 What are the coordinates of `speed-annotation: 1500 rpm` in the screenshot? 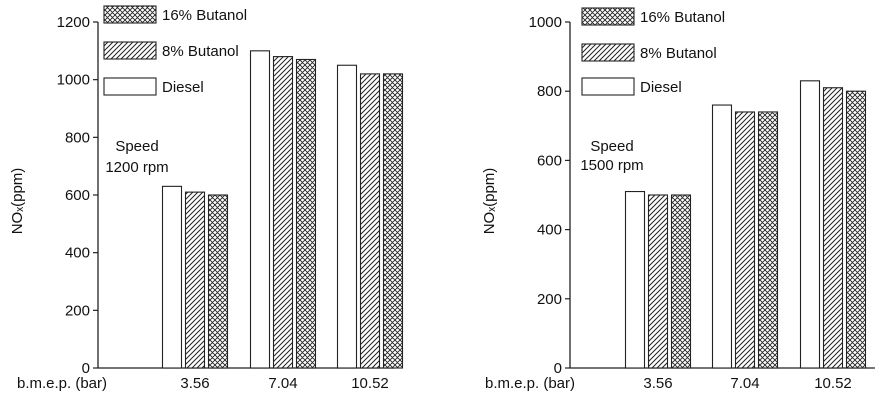 It's located at (611, 165).